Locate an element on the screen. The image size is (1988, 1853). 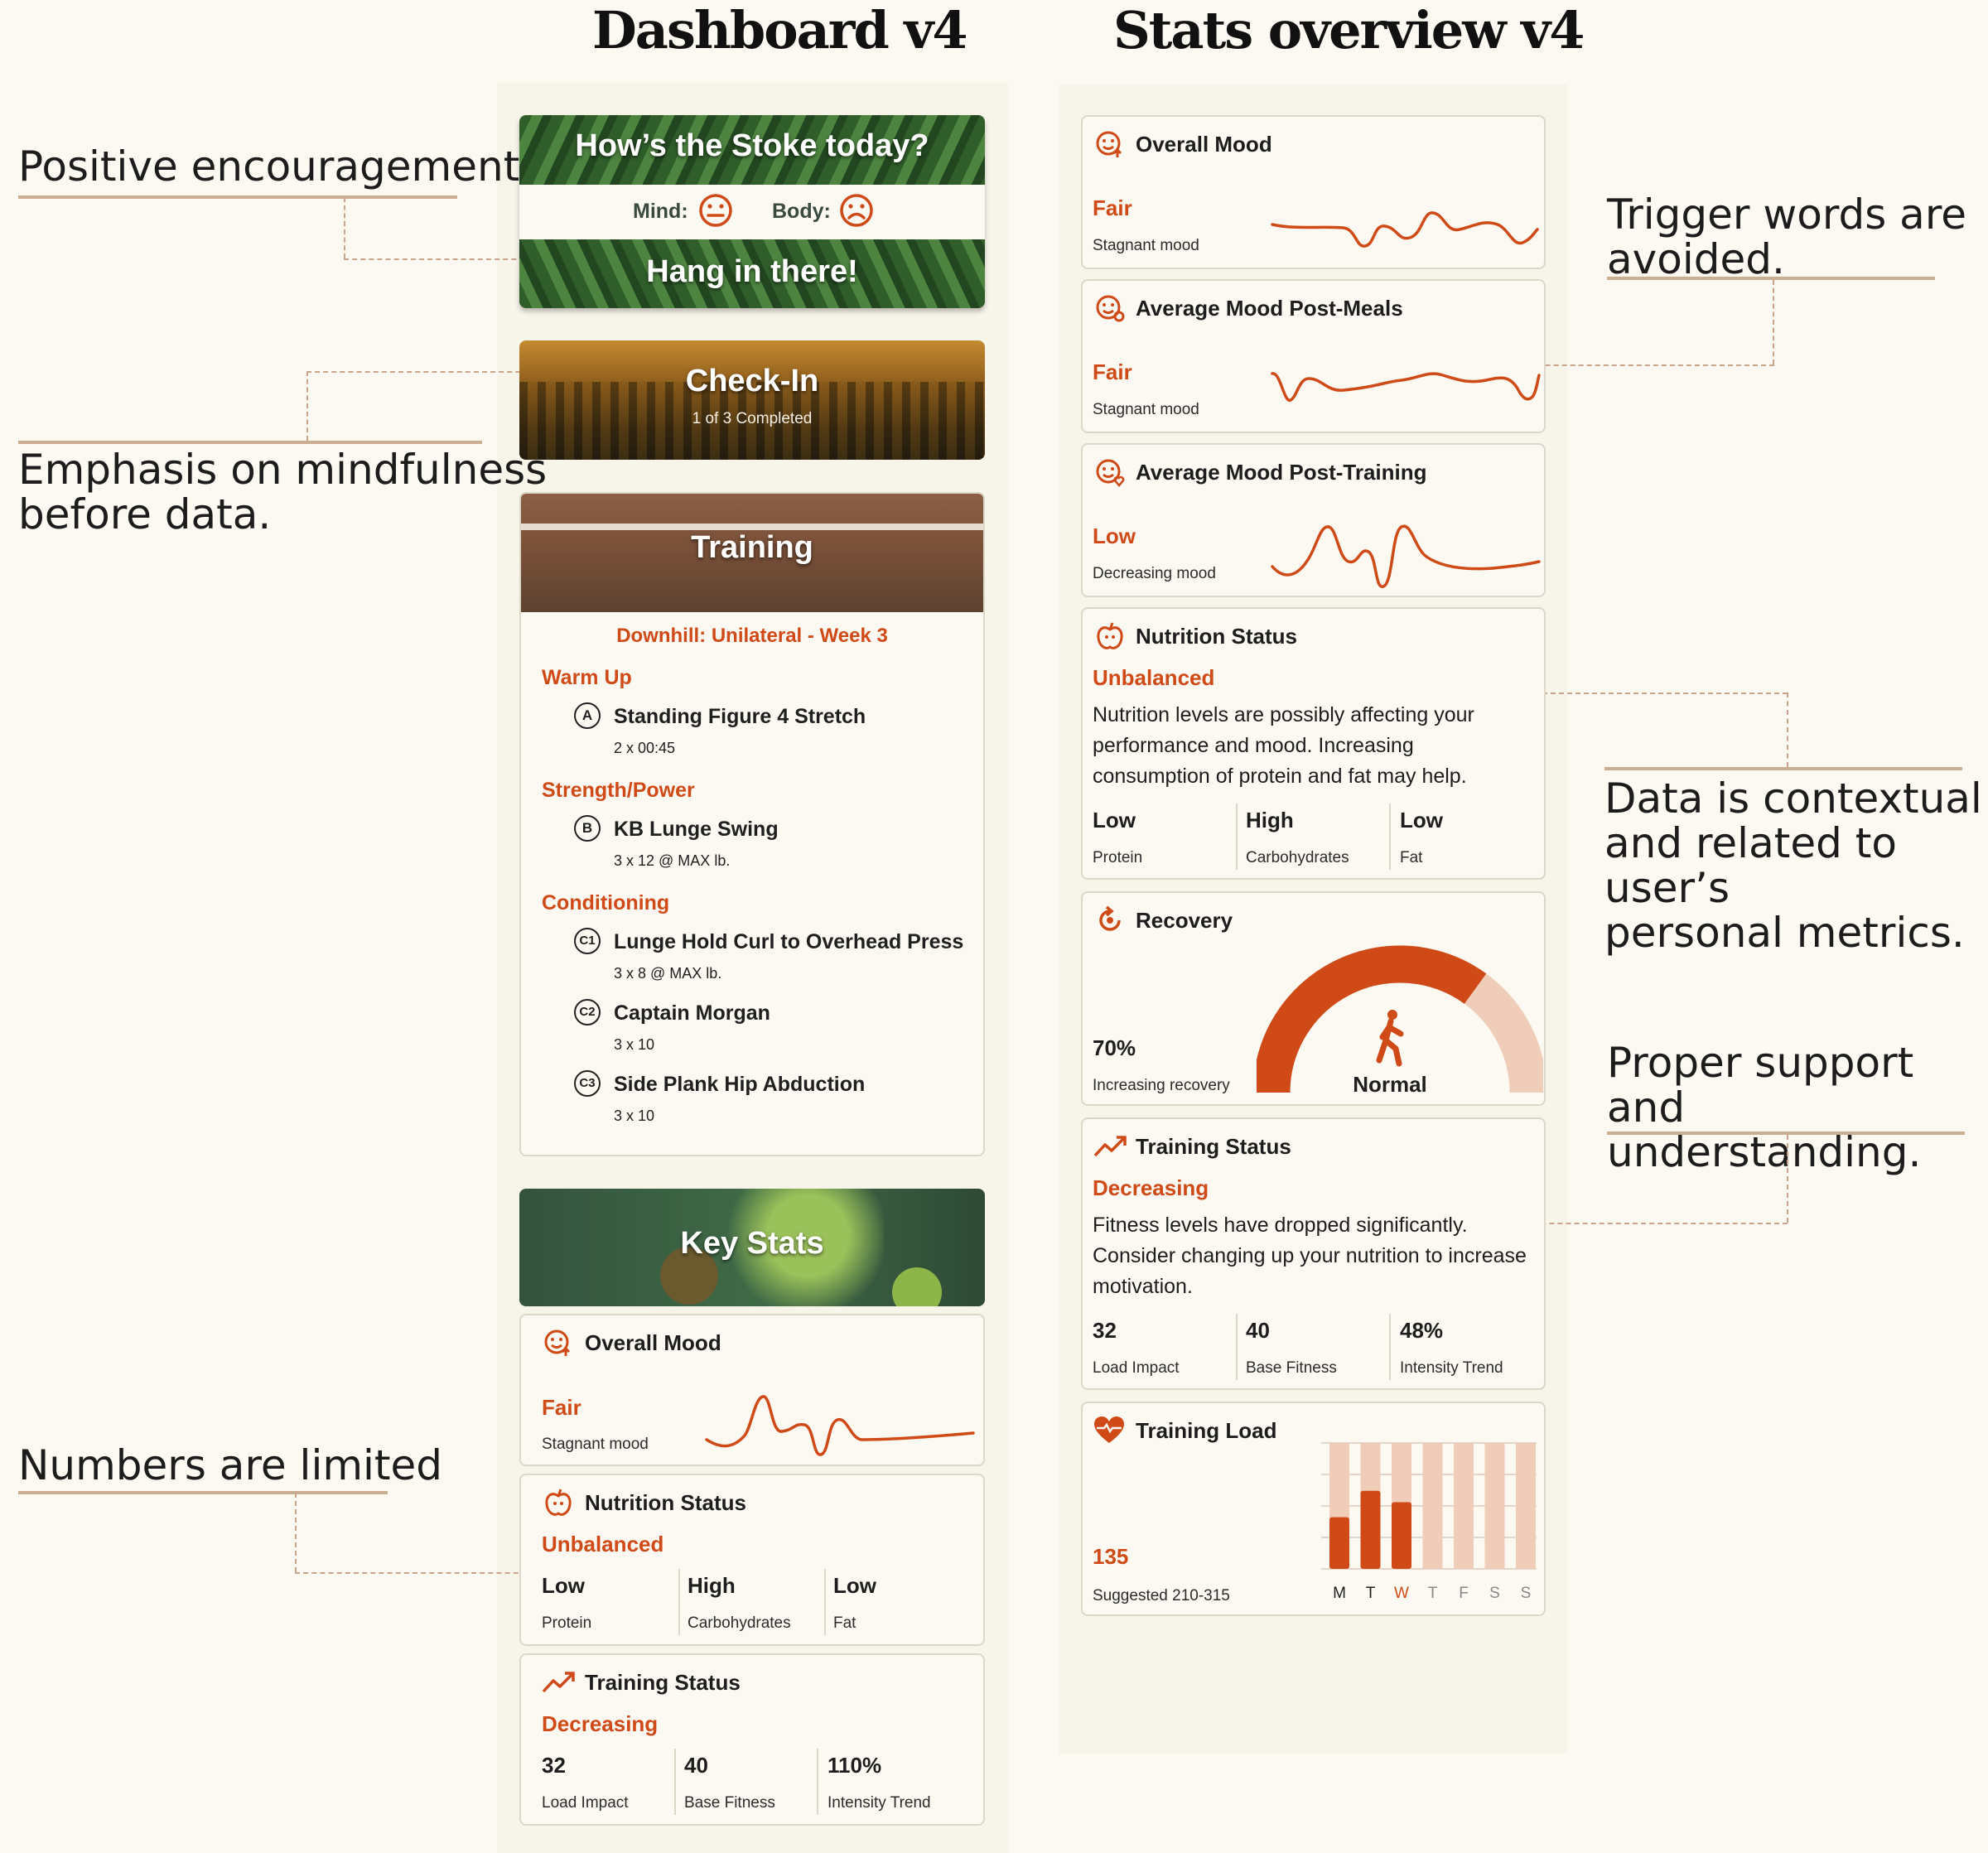
leaf-banner-bottom is located at coordinates (752, 273).